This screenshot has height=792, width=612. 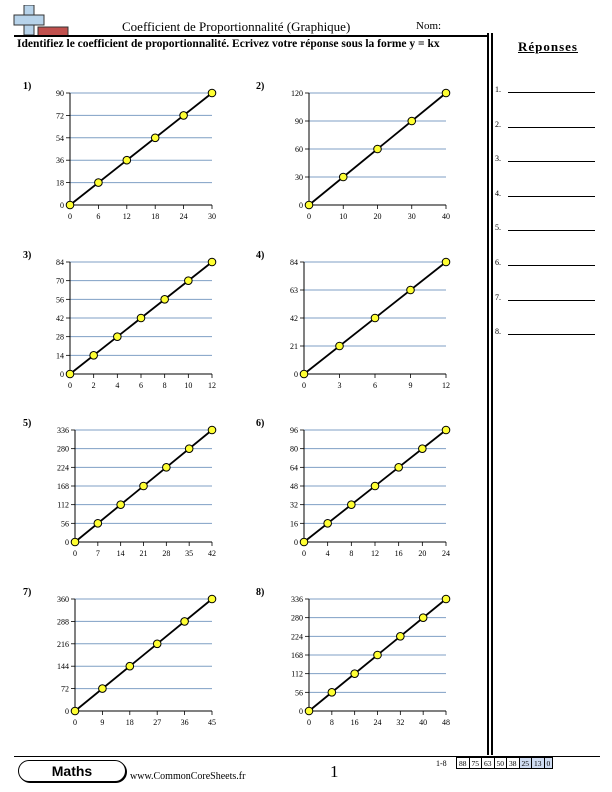 What do you see at coordinates (498, 228) in the screenshot?
I see `answer-number: 5.` at bounding box center [498, 228].